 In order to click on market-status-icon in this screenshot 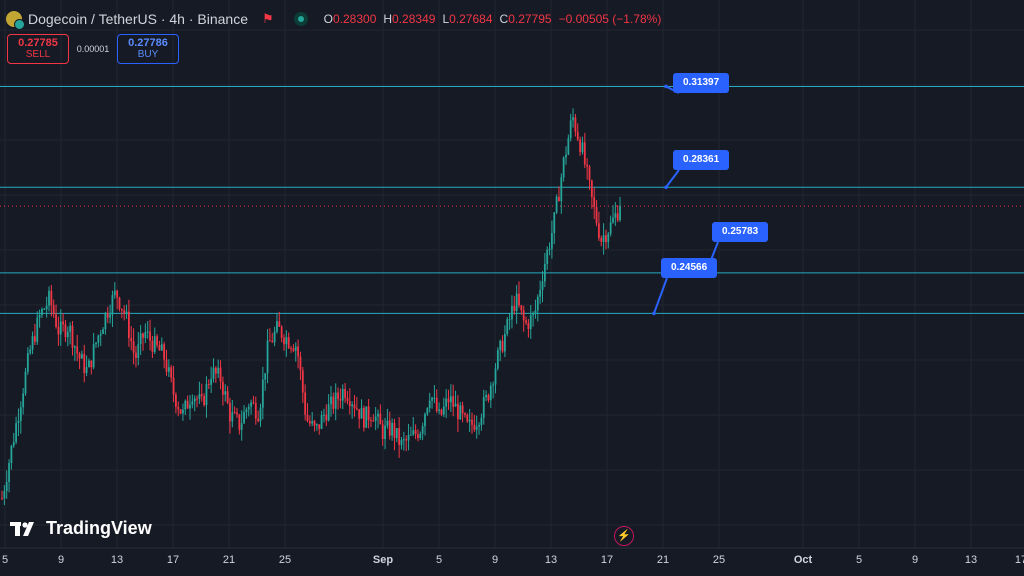, I will do `click(300, 19)`.